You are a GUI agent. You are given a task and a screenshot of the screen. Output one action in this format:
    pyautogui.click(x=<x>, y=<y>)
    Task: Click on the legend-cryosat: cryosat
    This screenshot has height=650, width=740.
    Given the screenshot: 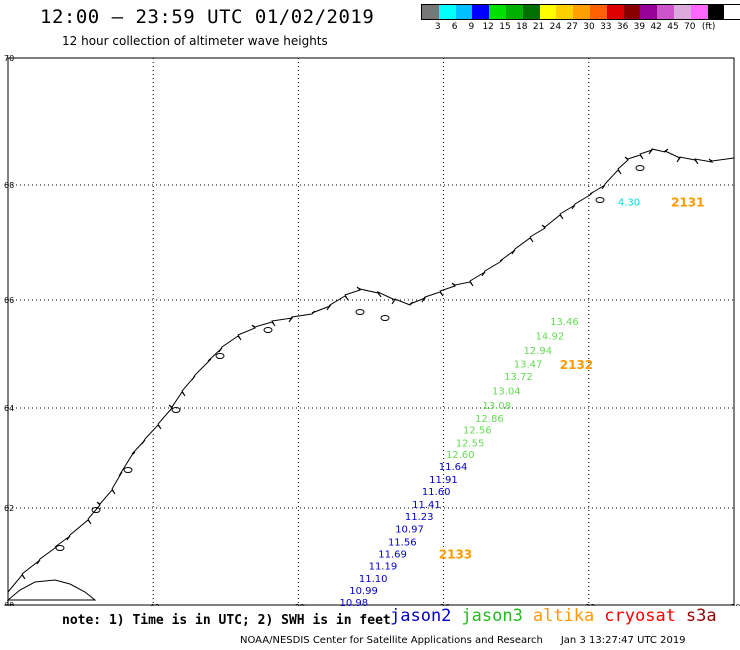 What is the action you would take?
    pyautogui.click(x=640, y=616)
    